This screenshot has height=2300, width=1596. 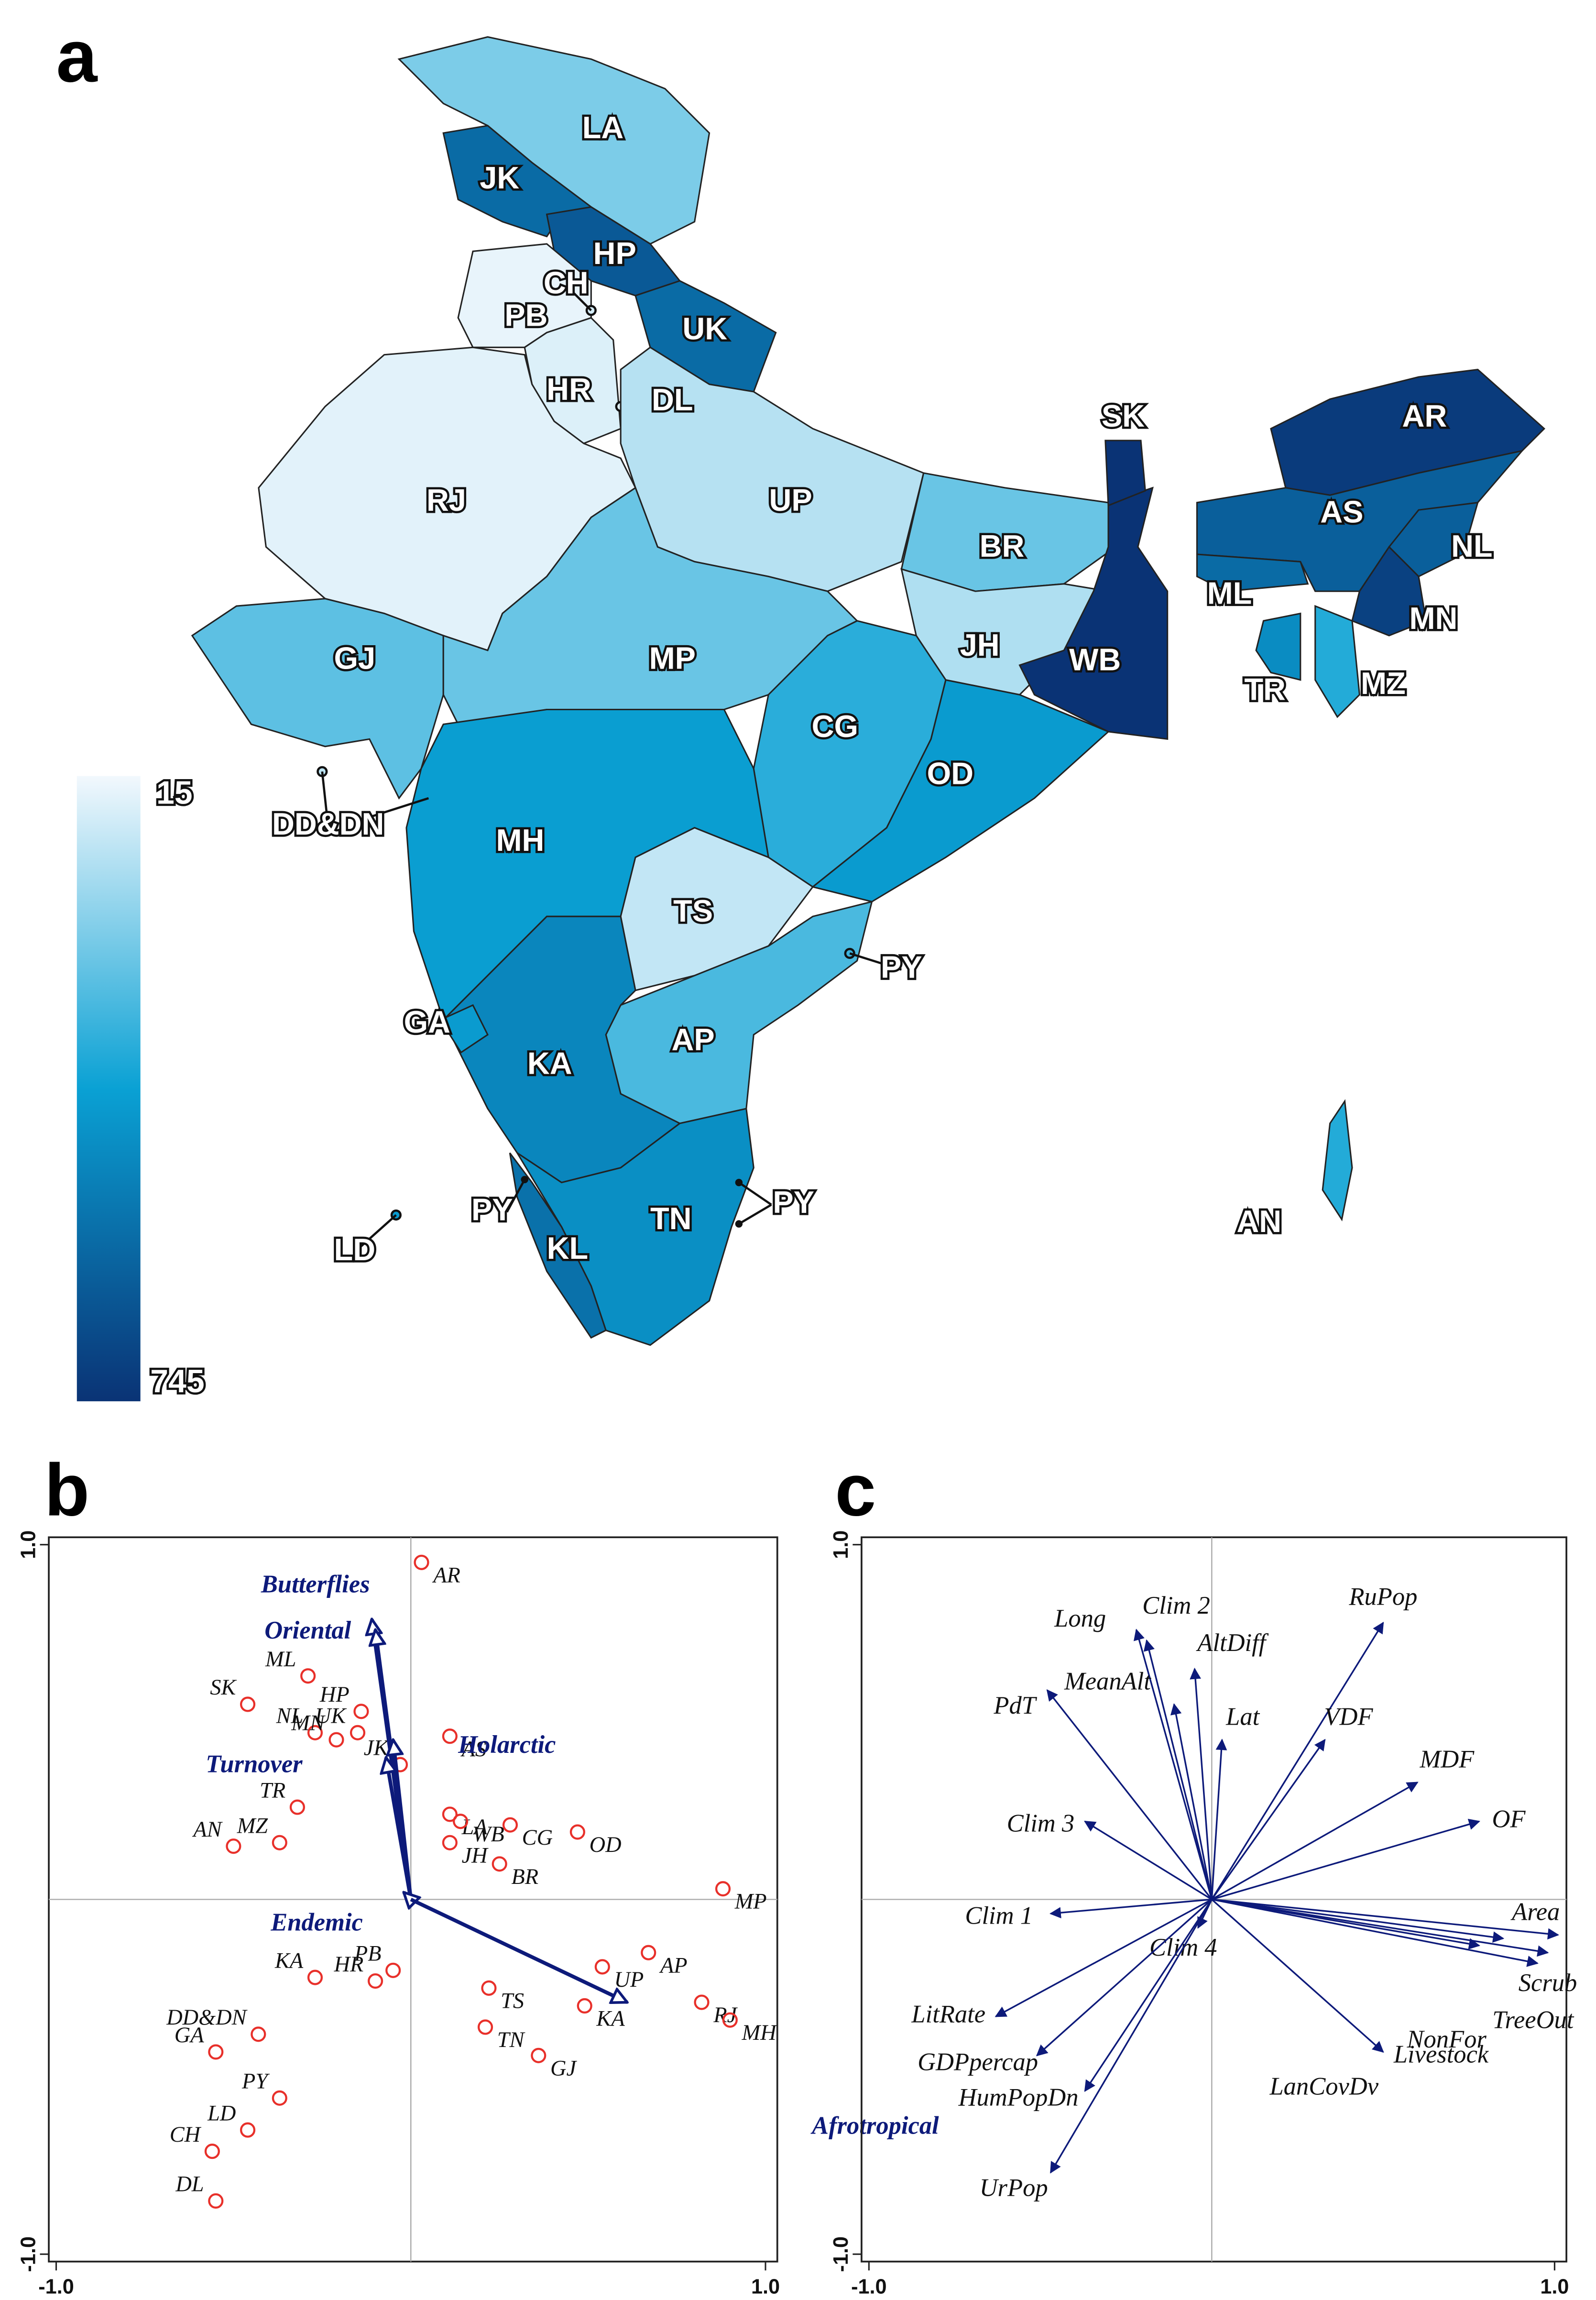 What do you see at coordinates (331, 1716) in the screenshot?
I see `point-label: UK` at bounding box center [331, 1716].